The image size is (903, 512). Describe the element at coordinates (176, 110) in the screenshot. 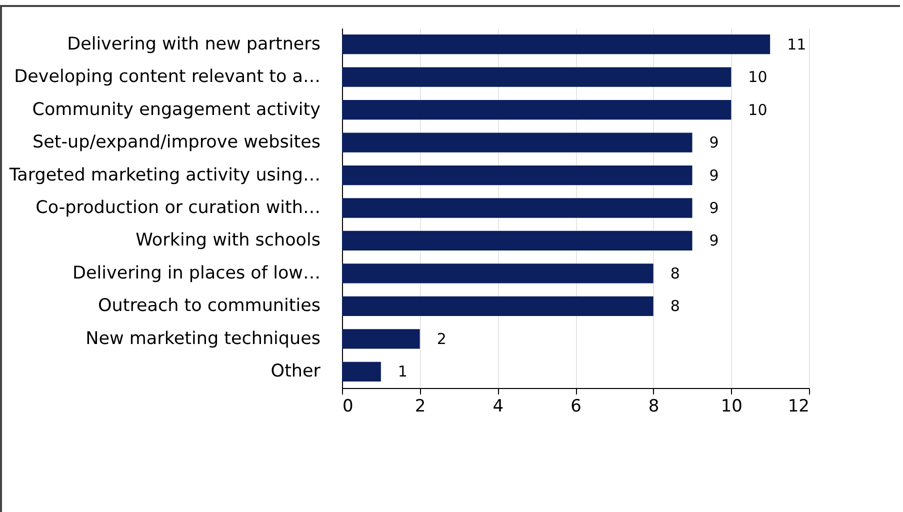

I see `y-tick-label: Community engagement activity` at that location.